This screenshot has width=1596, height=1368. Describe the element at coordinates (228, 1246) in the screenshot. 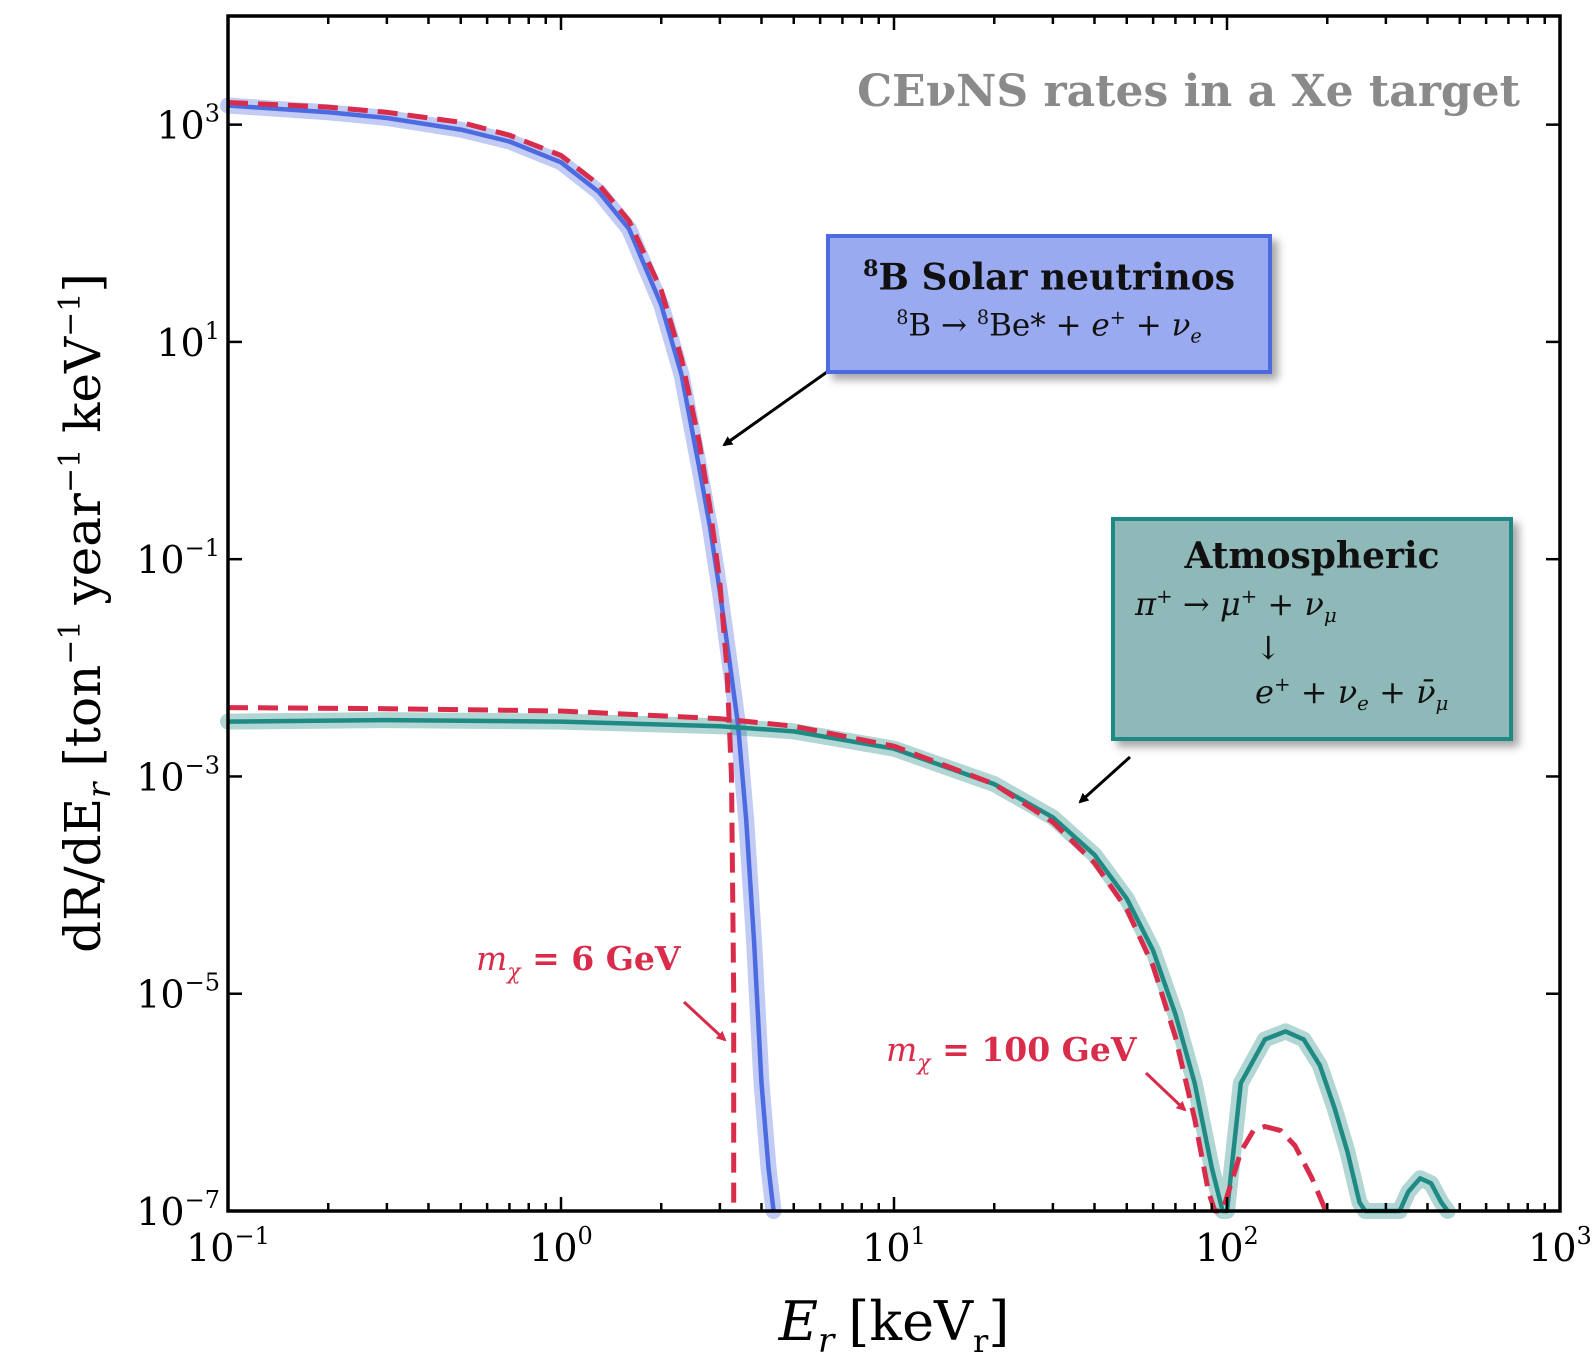

I see `x-tick-label: 10⁻¹` at that location.